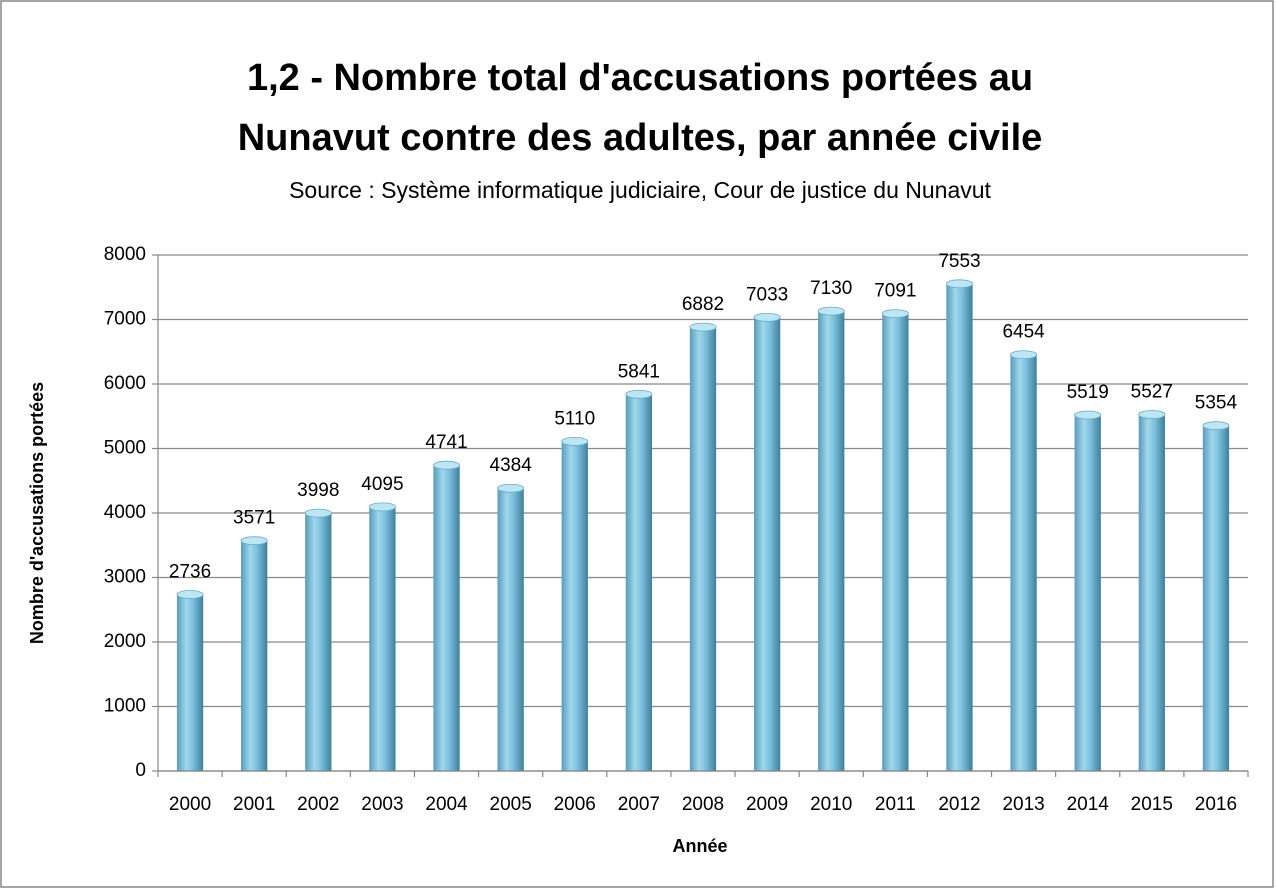  I want to click on data-label: 6882, so click(703, 304).